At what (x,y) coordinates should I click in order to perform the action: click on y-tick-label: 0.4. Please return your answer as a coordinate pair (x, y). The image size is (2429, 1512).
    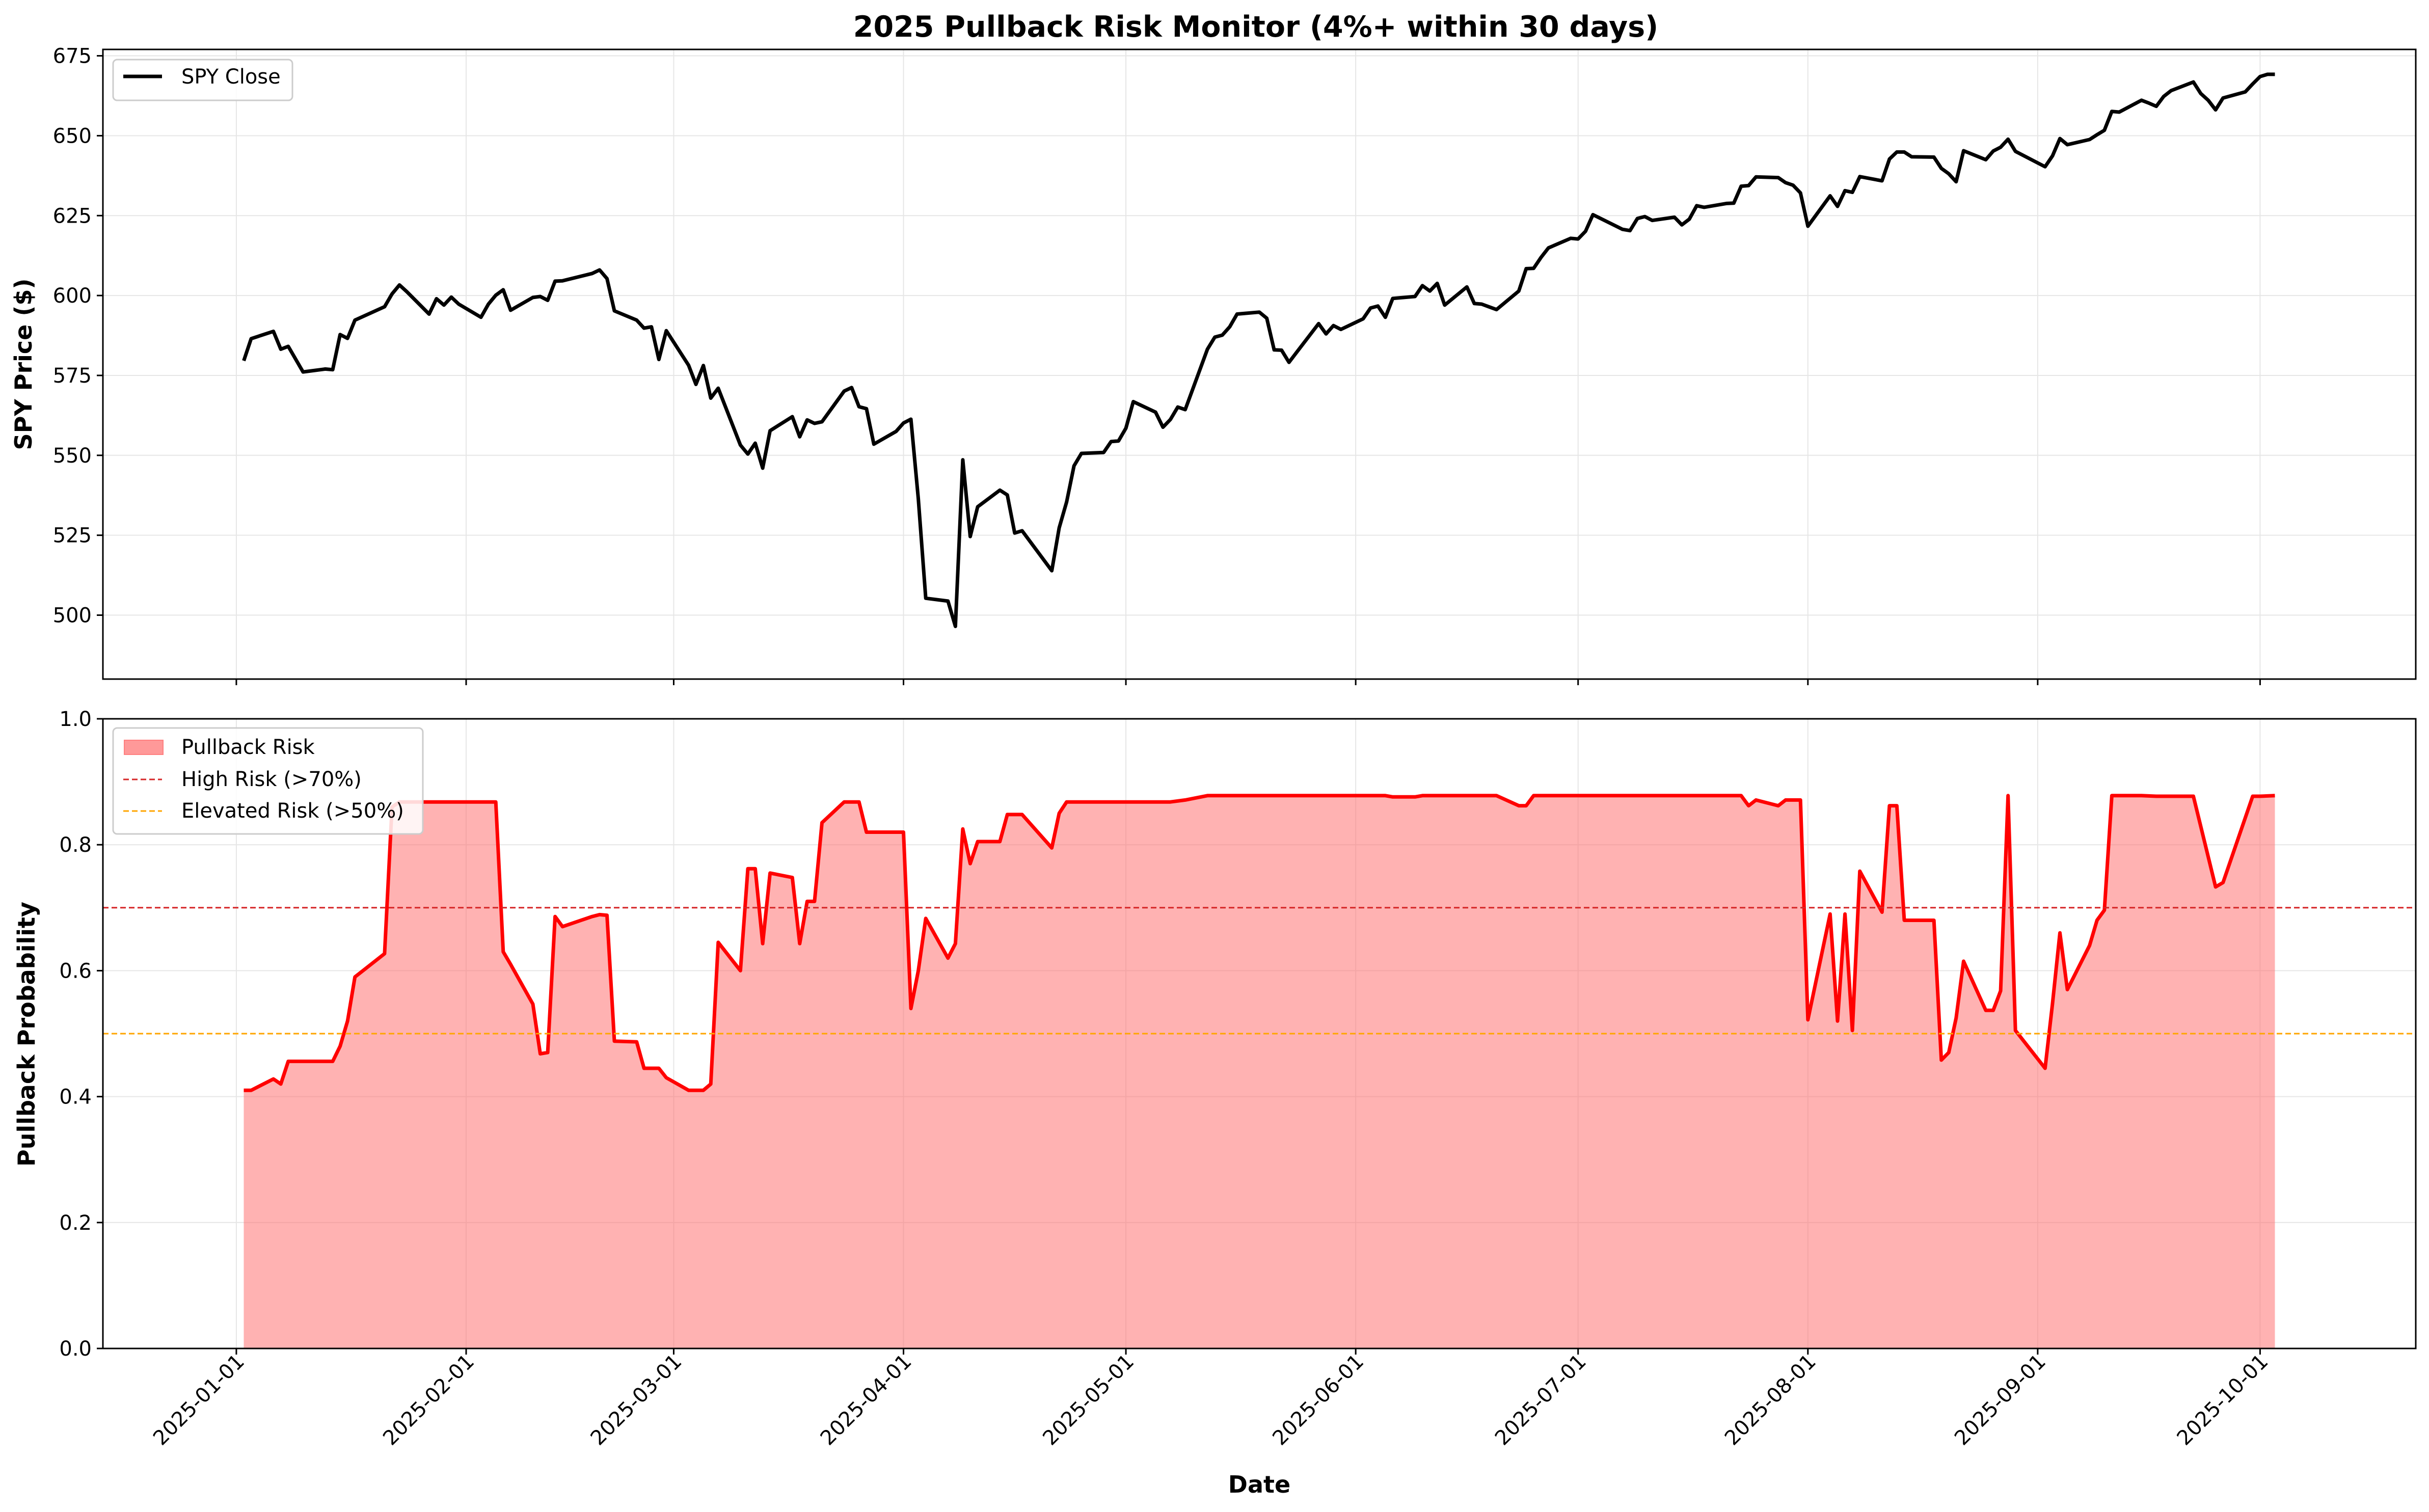
    Looking at the image, I should click on (75, 1097).